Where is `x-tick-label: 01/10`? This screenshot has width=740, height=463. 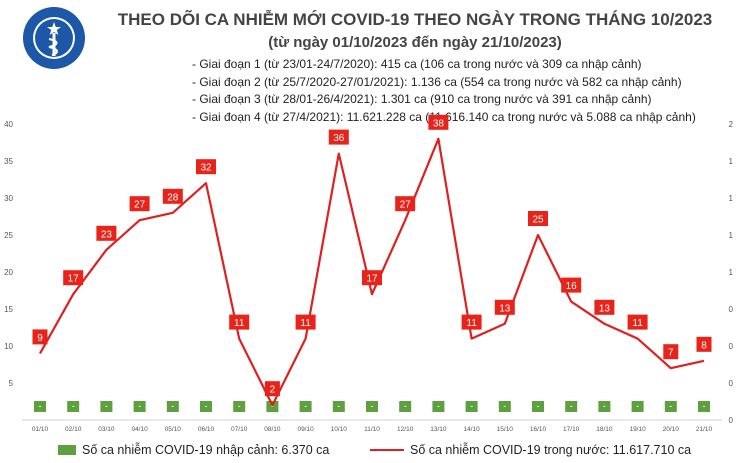 x-tick-label: 01/10 is located at coordinates (40, 429).